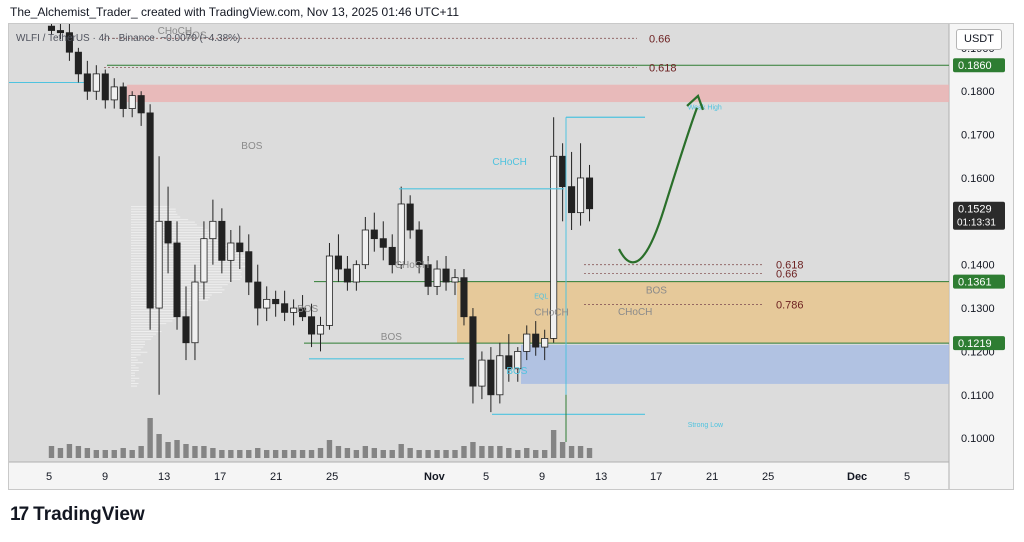 The width and height of the screenshot is (1024, 542). Describe the element at coordinates (857, 477) in the screenshot. I see `time-tick: Dec` at that location.